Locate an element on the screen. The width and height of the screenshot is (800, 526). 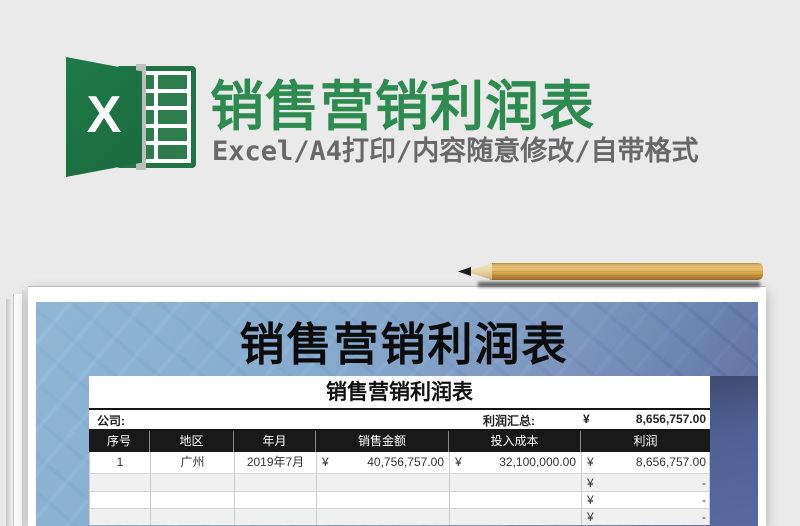
table-title: 销售营销利润表 is located at coordinates (399, 392).